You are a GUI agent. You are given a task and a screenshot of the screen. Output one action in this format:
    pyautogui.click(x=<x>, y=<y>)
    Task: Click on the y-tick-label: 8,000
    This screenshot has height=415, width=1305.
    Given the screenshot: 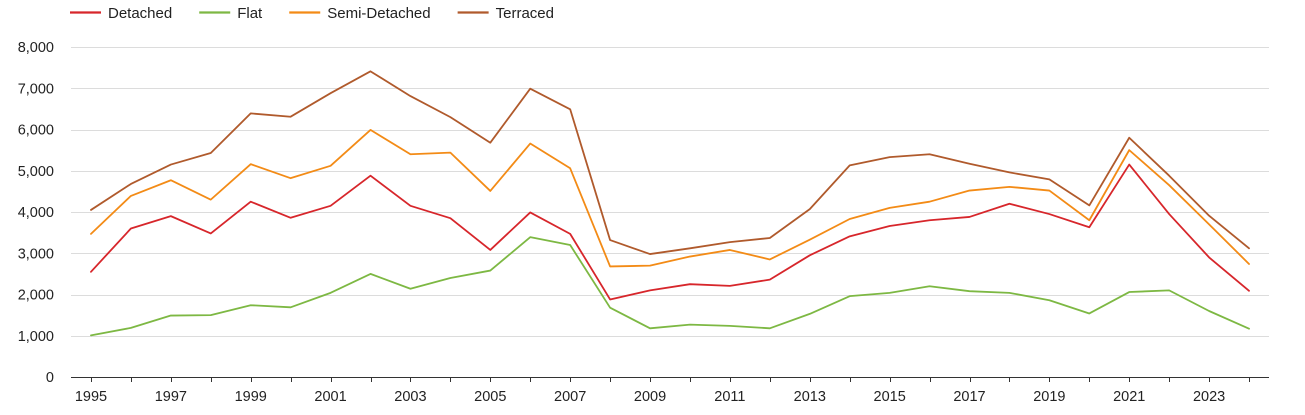 What is the action you would take?
    pyautogui.click(x=36, y=48)
    